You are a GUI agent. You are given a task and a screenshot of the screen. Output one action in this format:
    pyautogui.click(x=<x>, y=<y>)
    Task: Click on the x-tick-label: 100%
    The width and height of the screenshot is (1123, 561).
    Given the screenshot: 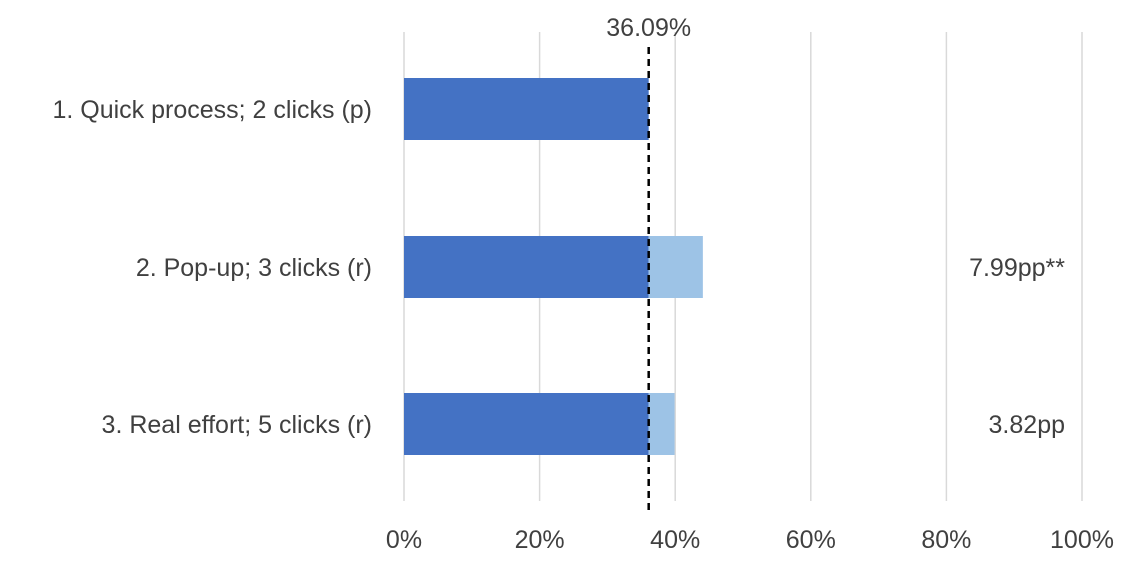 What is the action you would take?
    pyautogui.click(x=1082, y=540)
    